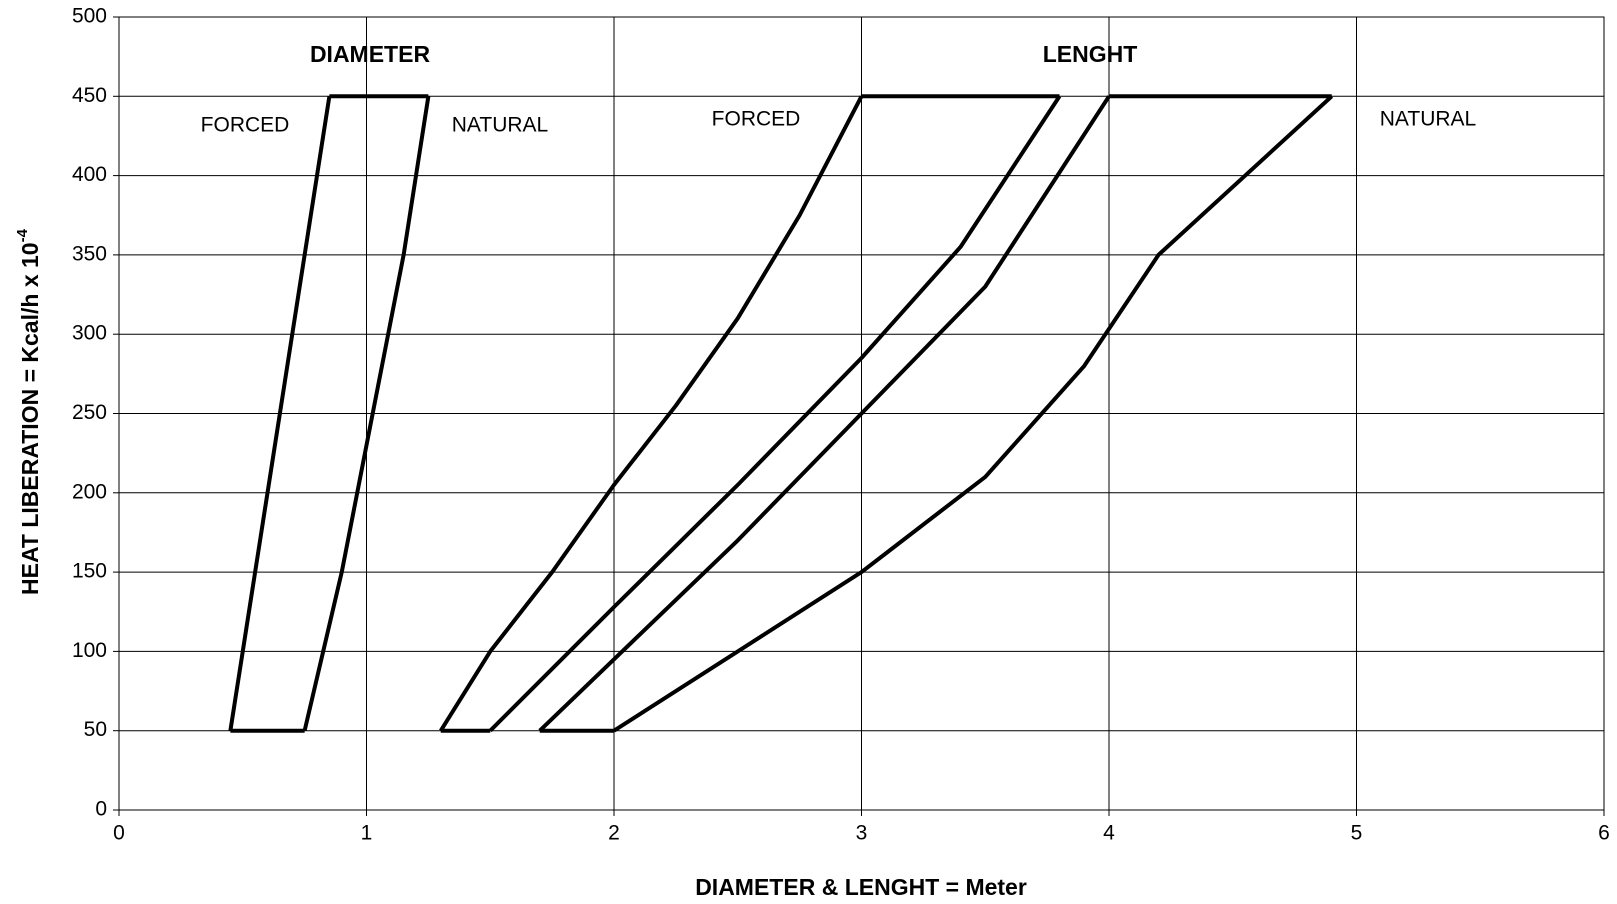  I want to click on y-tick-label: 350, so click(89, 253).